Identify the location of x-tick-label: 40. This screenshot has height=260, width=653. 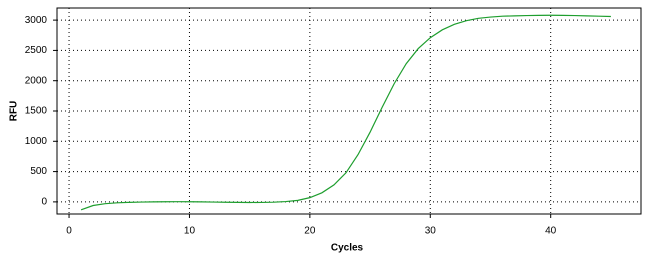
(551, 231).